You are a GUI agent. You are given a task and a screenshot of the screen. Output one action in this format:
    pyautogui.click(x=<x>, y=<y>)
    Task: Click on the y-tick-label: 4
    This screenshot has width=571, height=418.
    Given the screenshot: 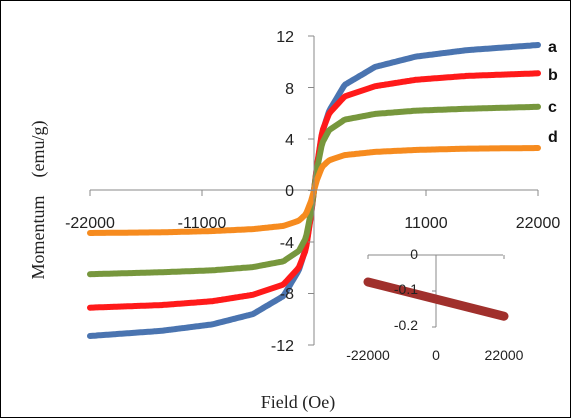 What is the action you would take?
    pyautogui.click(x=289, y=140)
    